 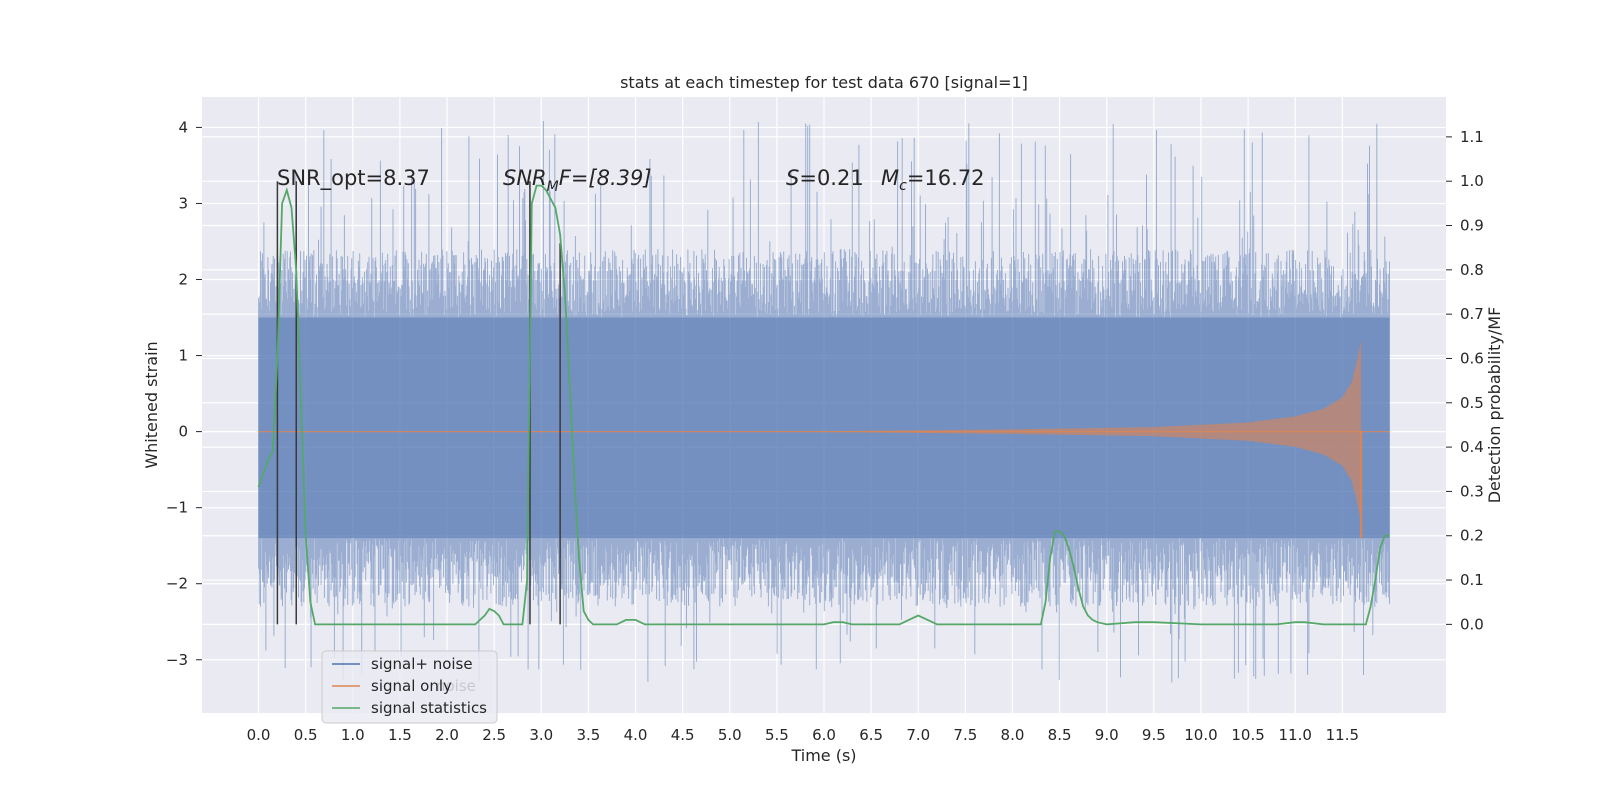 What do you see at coordinates (553, 187) in the screenshot?
I see `snr-mf-sub: M` at bounding box center [553, 187].